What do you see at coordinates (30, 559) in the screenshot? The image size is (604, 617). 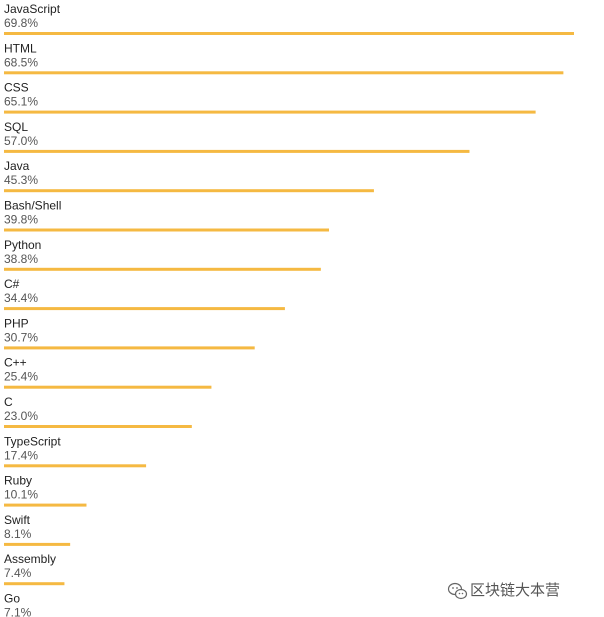 I see `category-label: Assembly` at bounding box center [30, 559].